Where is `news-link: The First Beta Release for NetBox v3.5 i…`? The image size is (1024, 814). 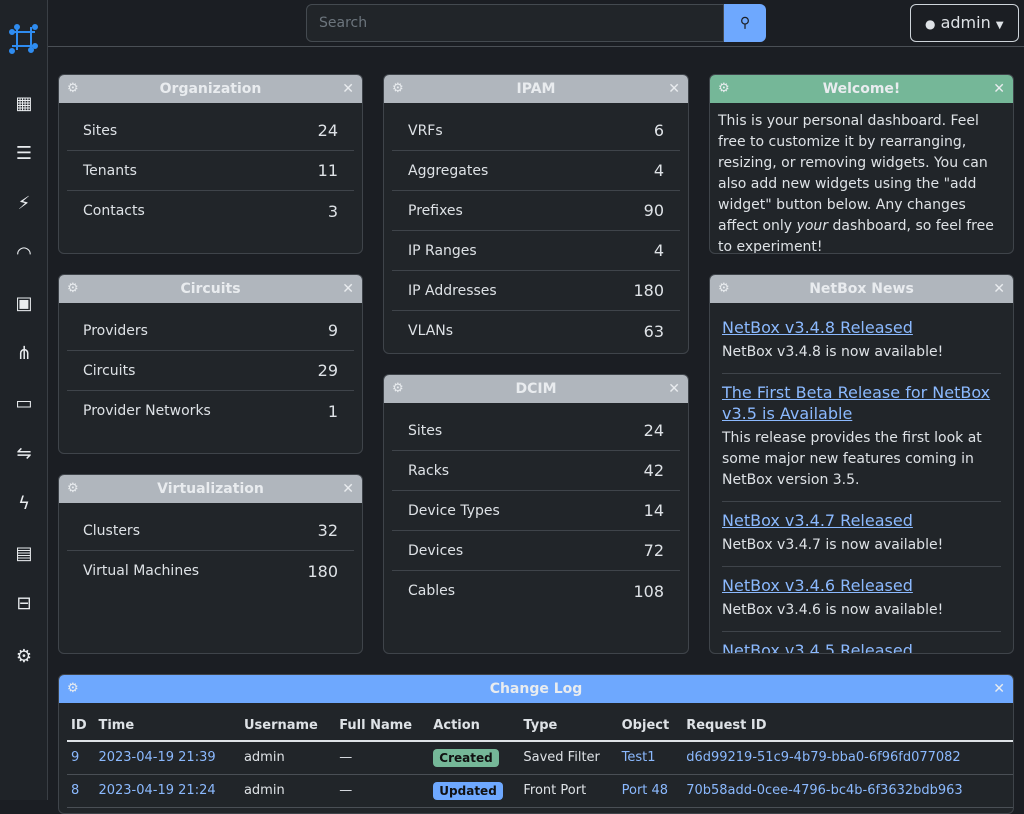 news-link: The First Beta Release for NetBox v3.5 i… is located at coordinates (856, 403).